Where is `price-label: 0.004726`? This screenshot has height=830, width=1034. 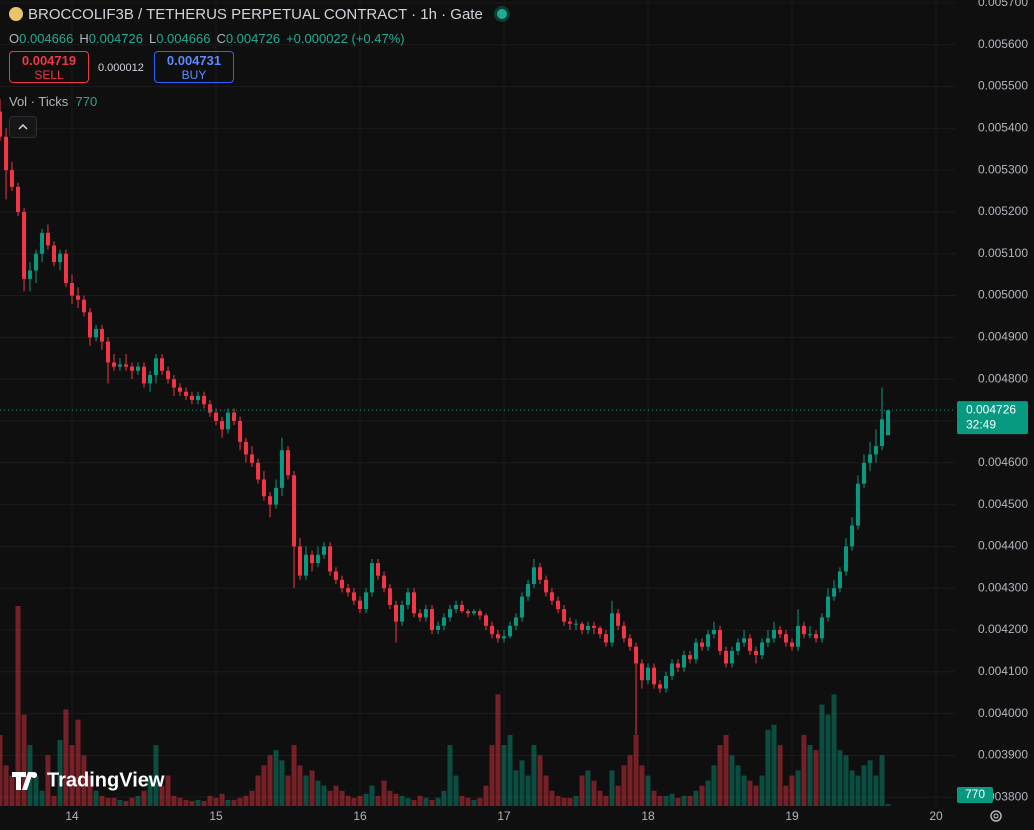
price-label: 0.004726 is located at coordinates (991, 409).